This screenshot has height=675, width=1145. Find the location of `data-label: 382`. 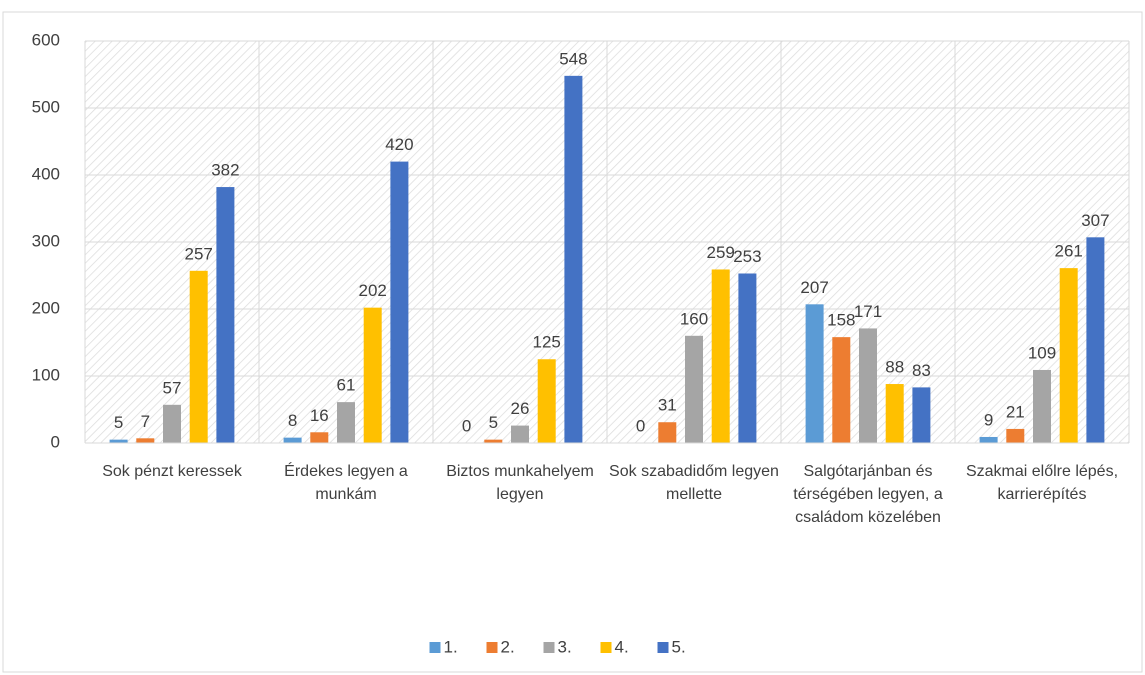

data-label: 382 is located at coordinates (225, 170).